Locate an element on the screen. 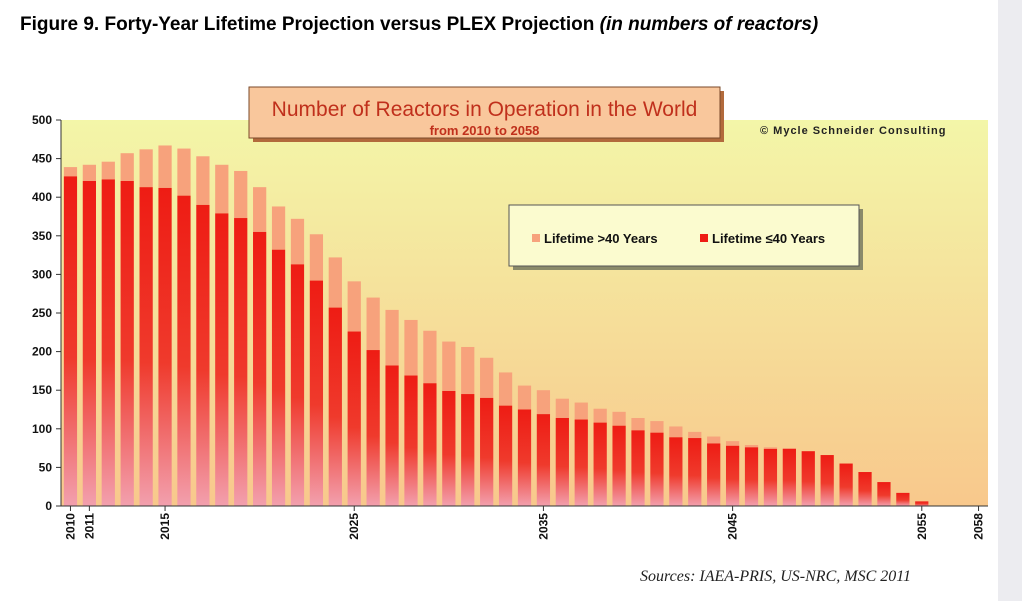  bar-under-40-2010 is located at coordinates (70, 341).